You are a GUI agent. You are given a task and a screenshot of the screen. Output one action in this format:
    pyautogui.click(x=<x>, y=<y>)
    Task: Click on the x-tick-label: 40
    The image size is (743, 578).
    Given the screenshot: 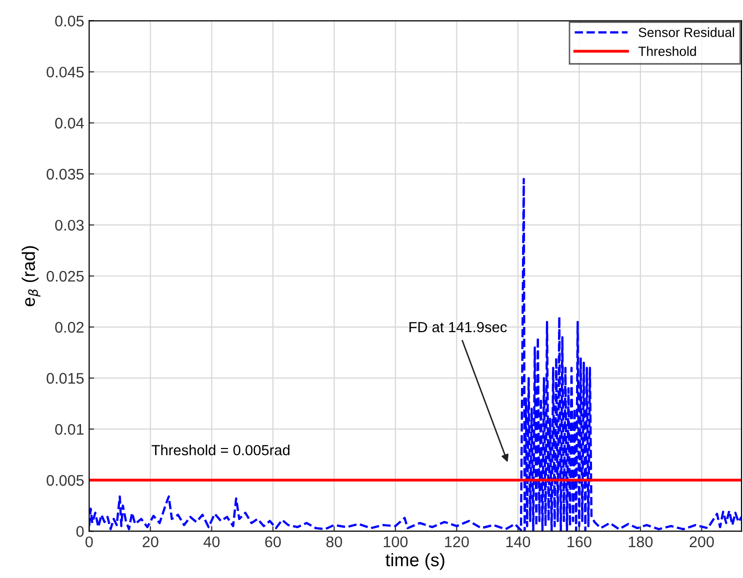 What is the action you would take?
    pyautogui.click(x=212, y=542)
    